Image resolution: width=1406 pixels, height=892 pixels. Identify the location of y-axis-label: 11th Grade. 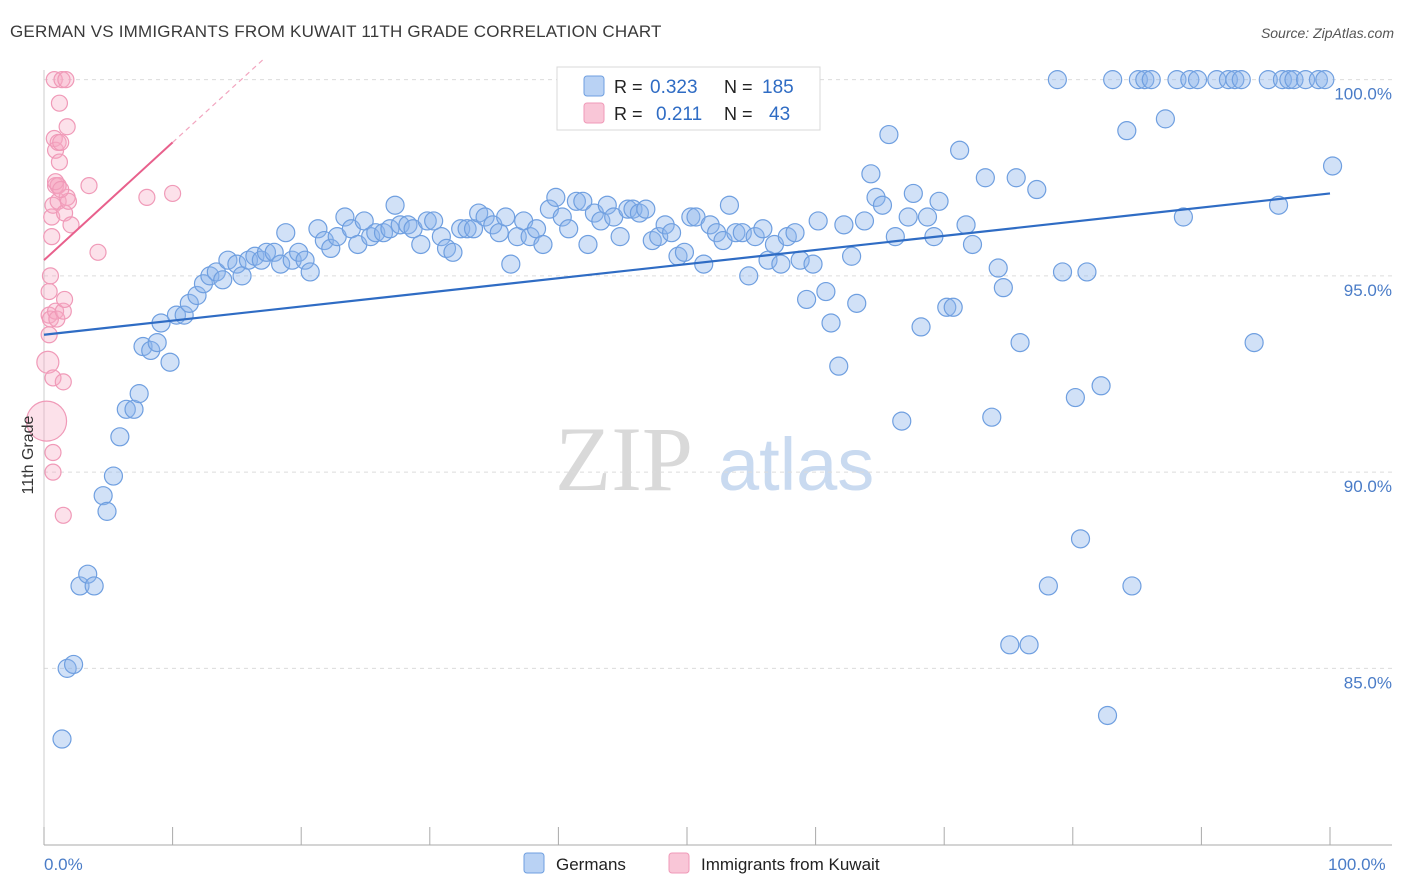
(28, 454).